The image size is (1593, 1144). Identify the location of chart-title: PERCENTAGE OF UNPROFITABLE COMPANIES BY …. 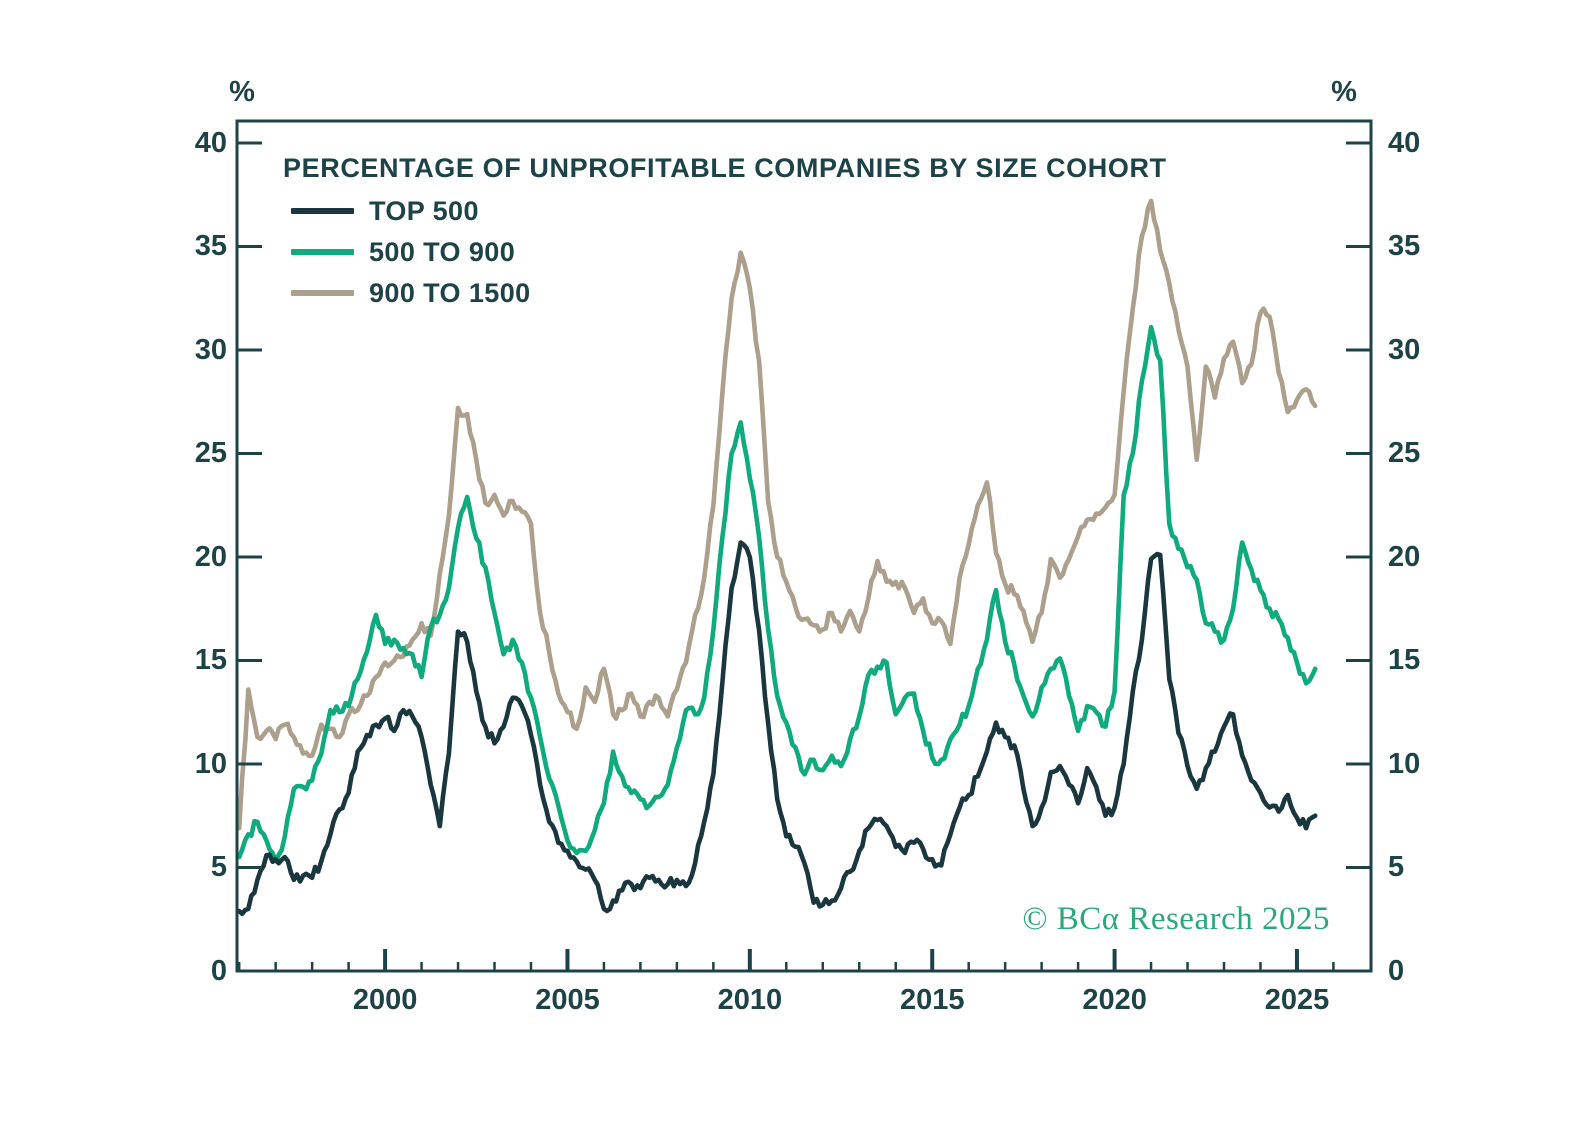
(725, 168).